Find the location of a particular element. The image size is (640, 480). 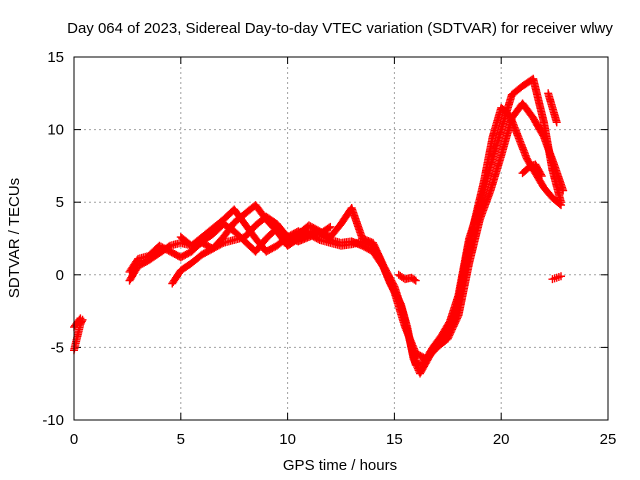

series-late-segment-b is located at coordinates (552, 108).